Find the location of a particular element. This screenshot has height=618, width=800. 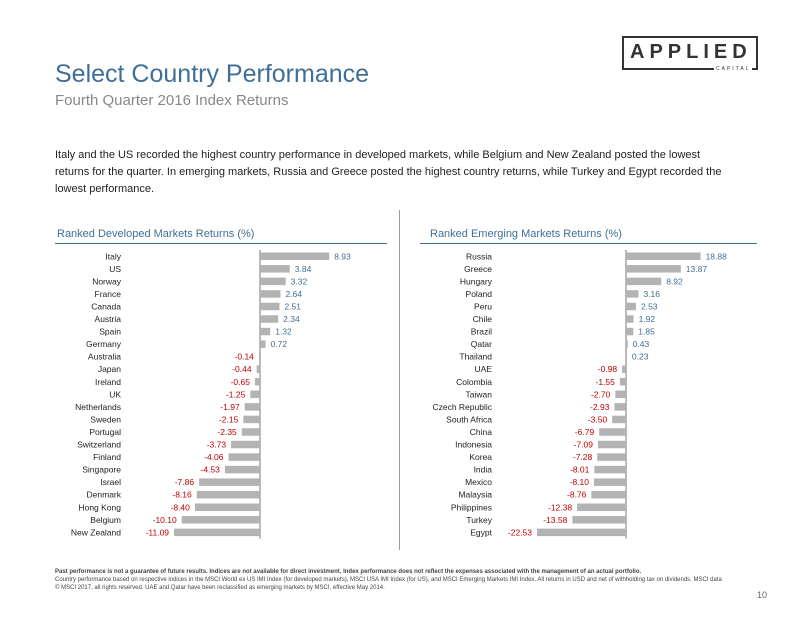

developed-category-label: Israel is located at coordinates (110, 482).